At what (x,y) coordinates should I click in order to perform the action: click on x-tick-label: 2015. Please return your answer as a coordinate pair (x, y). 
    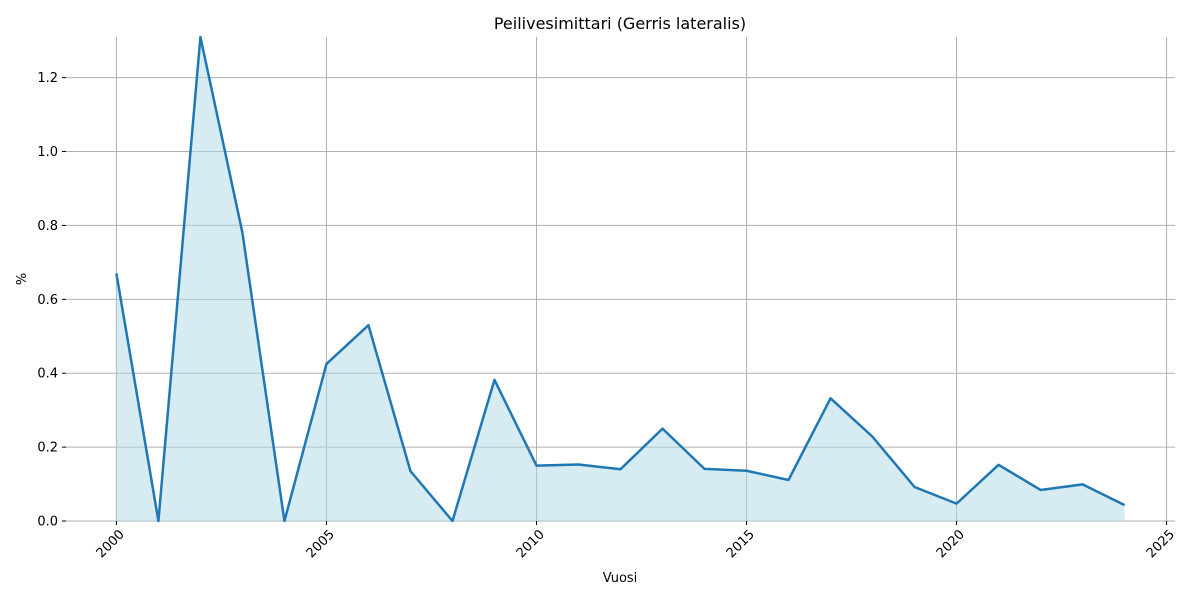
    Looking at the image, I should click on (741, 544).